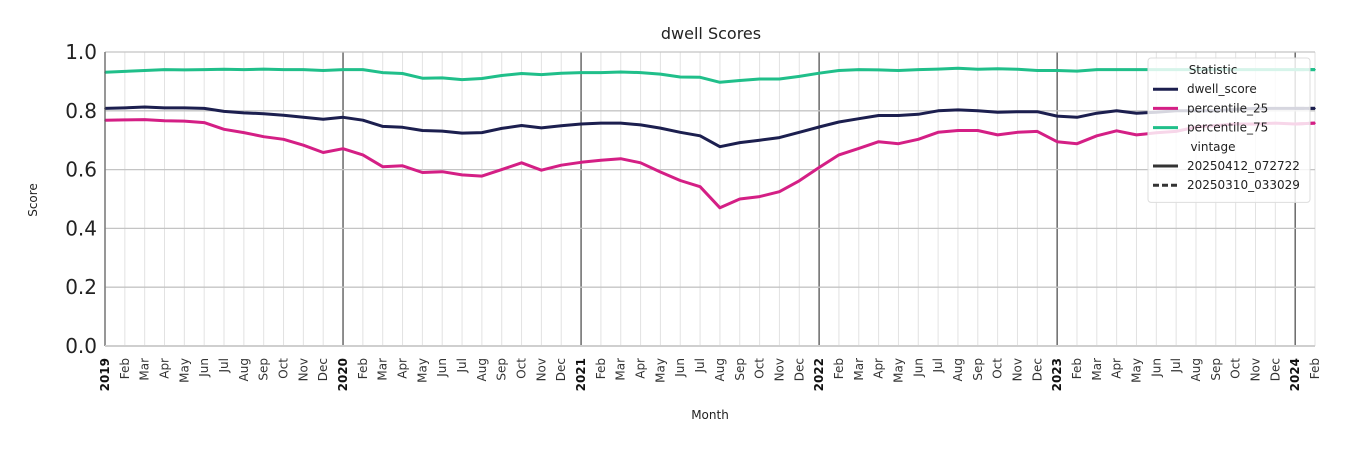 The height and width of the screenshot is (450, 1350). Describe the element at coordinates (1227, 128) in the screenshot. I see `legend-item-label: percentile_75` at that location.